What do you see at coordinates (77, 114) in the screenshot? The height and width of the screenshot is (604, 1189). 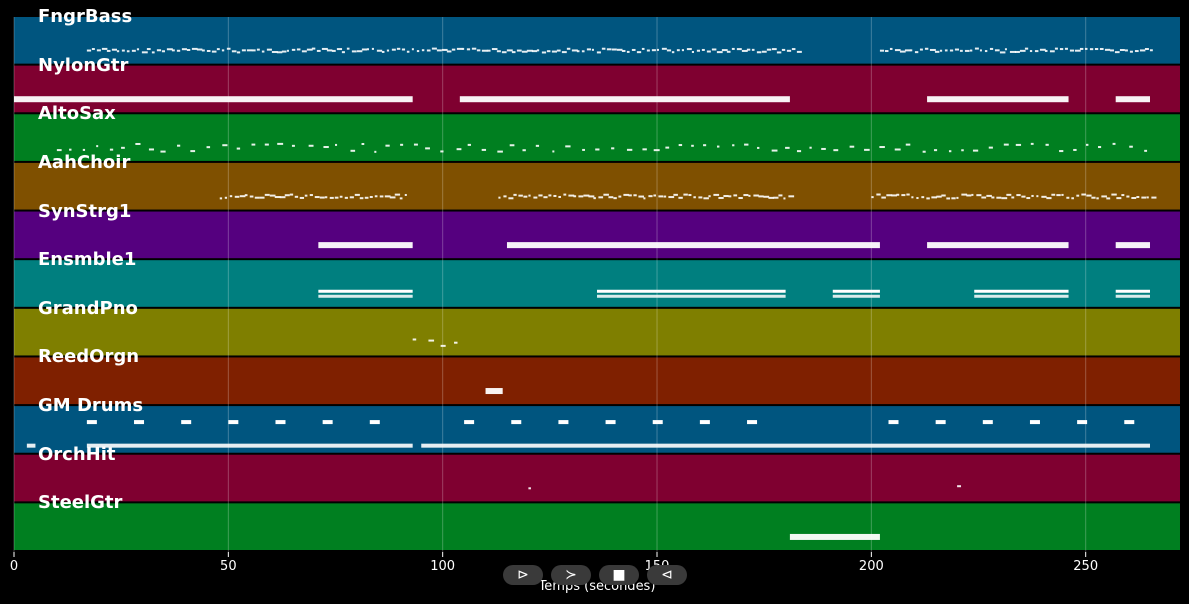 I see `track-label: AltoSax` at bounding box center [77, 114].